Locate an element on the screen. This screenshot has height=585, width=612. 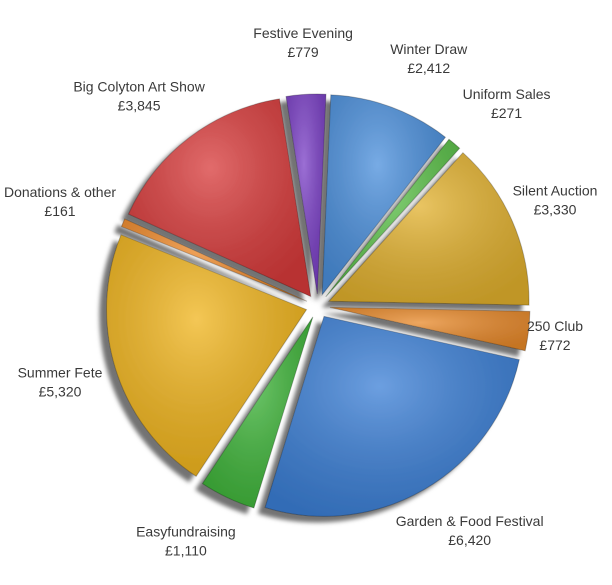
slice-value-label: £271 is located at coordinates (506, 113).